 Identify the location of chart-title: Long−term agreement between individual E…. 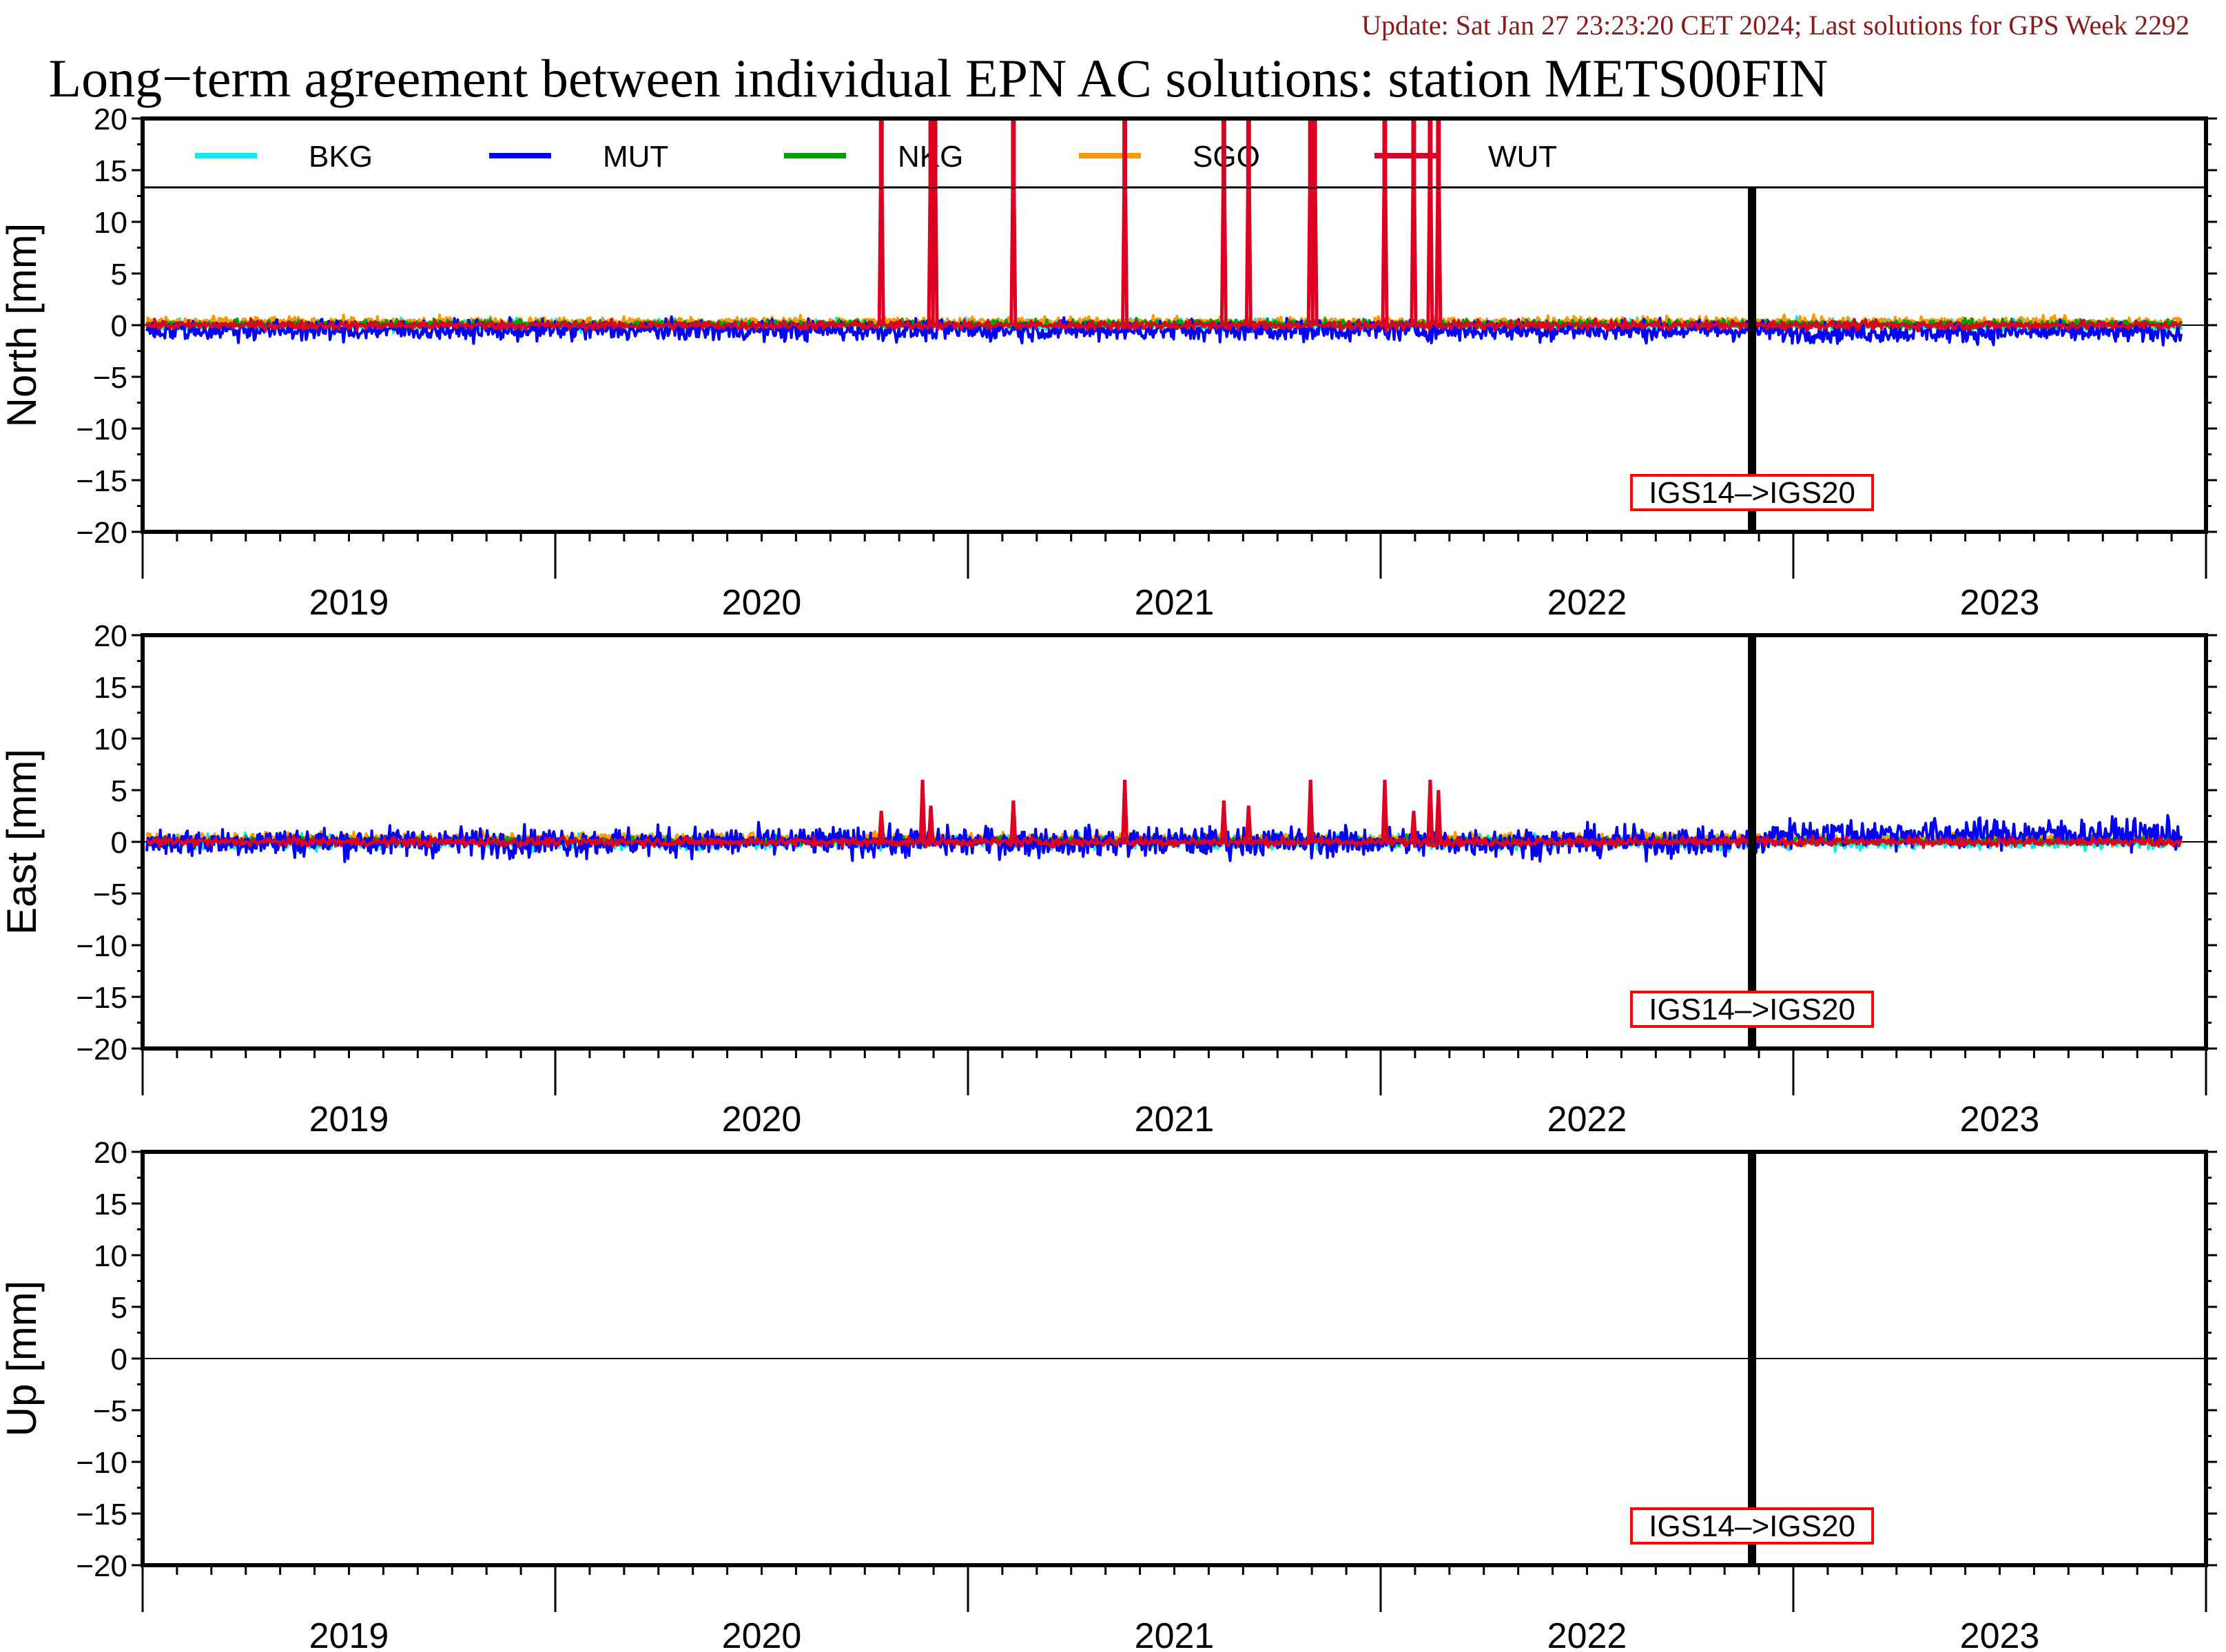
(938, 78).